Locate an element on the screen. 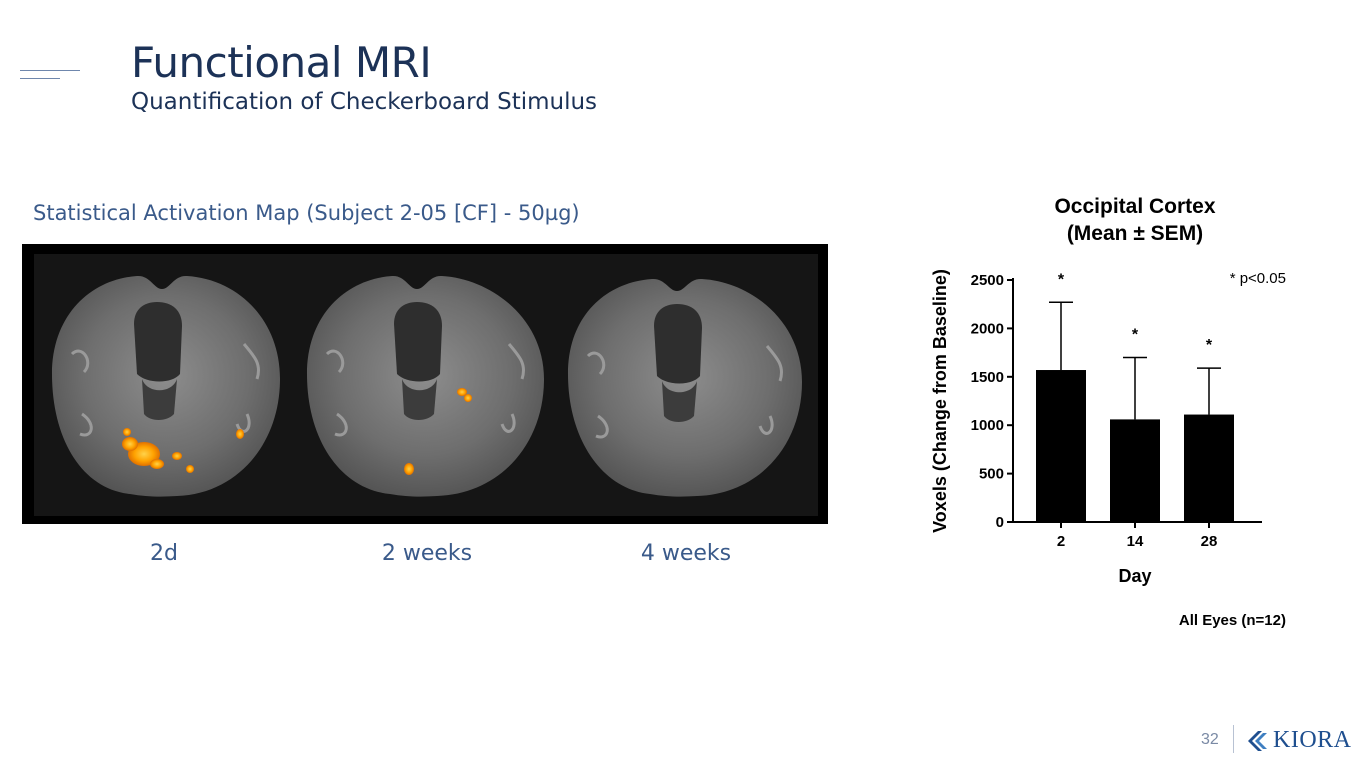 This screenshot has width=1365, height=768. page-number: 32 is located at coordinates (1210, 739).